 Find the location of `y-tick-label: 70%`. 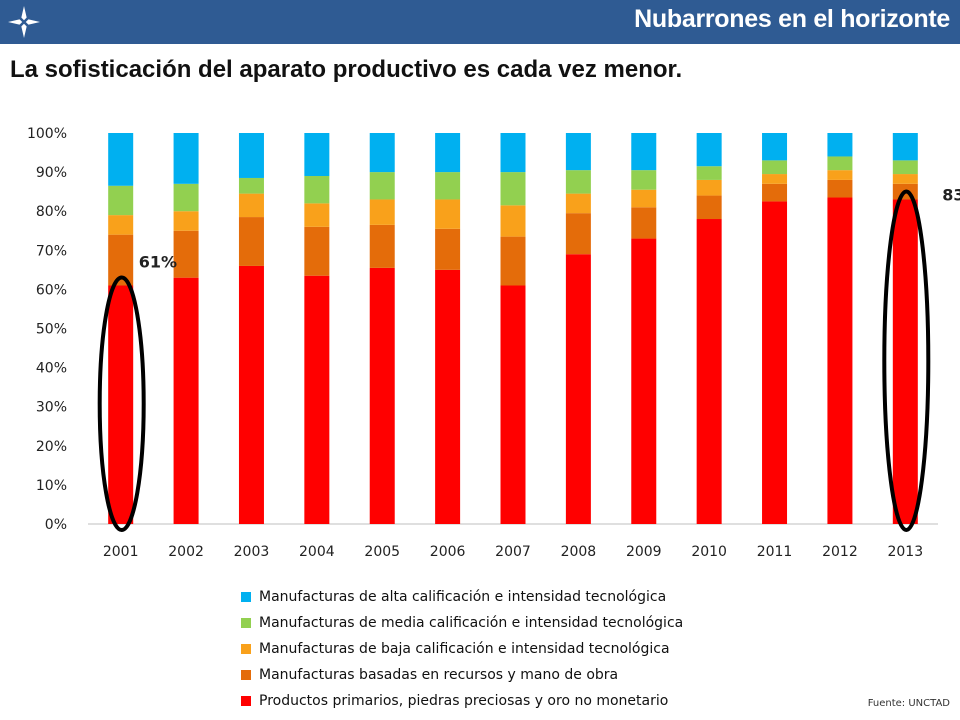

y-tick-label: 70% is located at coordinates (51, 251).